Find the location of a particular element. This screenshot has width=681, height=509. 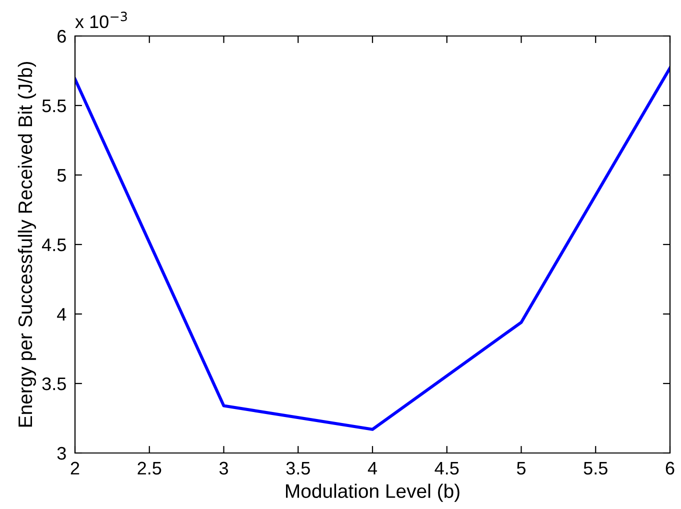

y-tick-label: 5 is located at coordinates (61, 175).